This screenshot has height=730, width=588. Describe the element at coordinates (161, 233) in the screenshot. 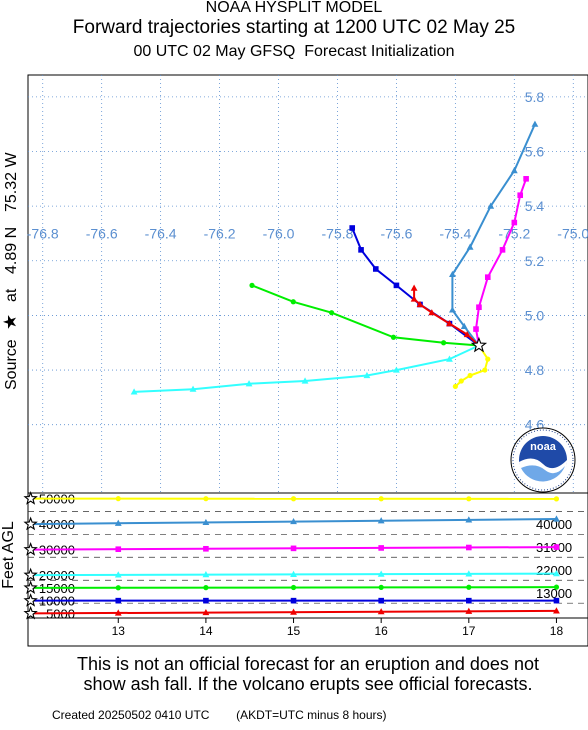

I see `lon-tick-label: -76.4` at that location.